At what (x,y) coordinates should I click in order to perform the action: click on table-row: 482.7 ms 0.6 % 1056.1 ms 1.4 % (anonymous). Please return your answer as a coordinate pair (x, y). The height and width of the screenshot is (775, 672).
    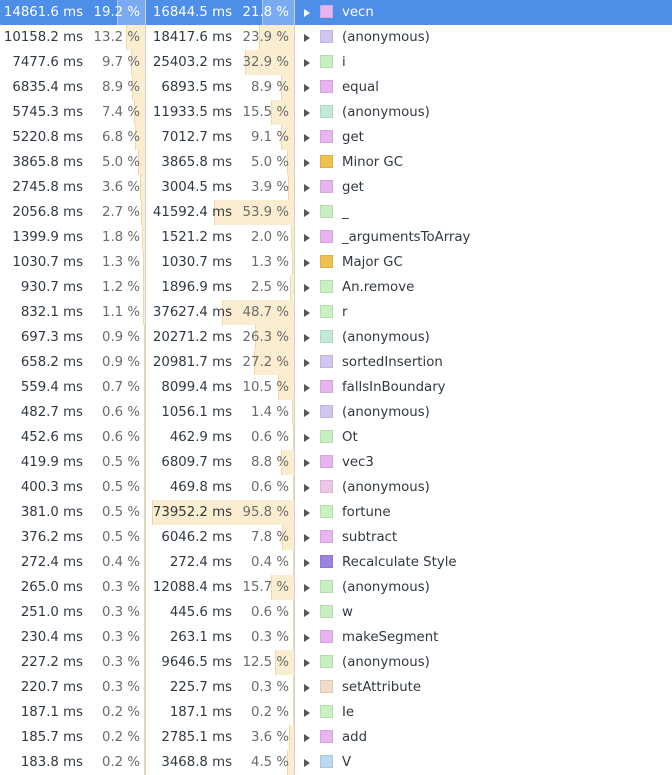
    Looking at the image, I should click on (336, 412).